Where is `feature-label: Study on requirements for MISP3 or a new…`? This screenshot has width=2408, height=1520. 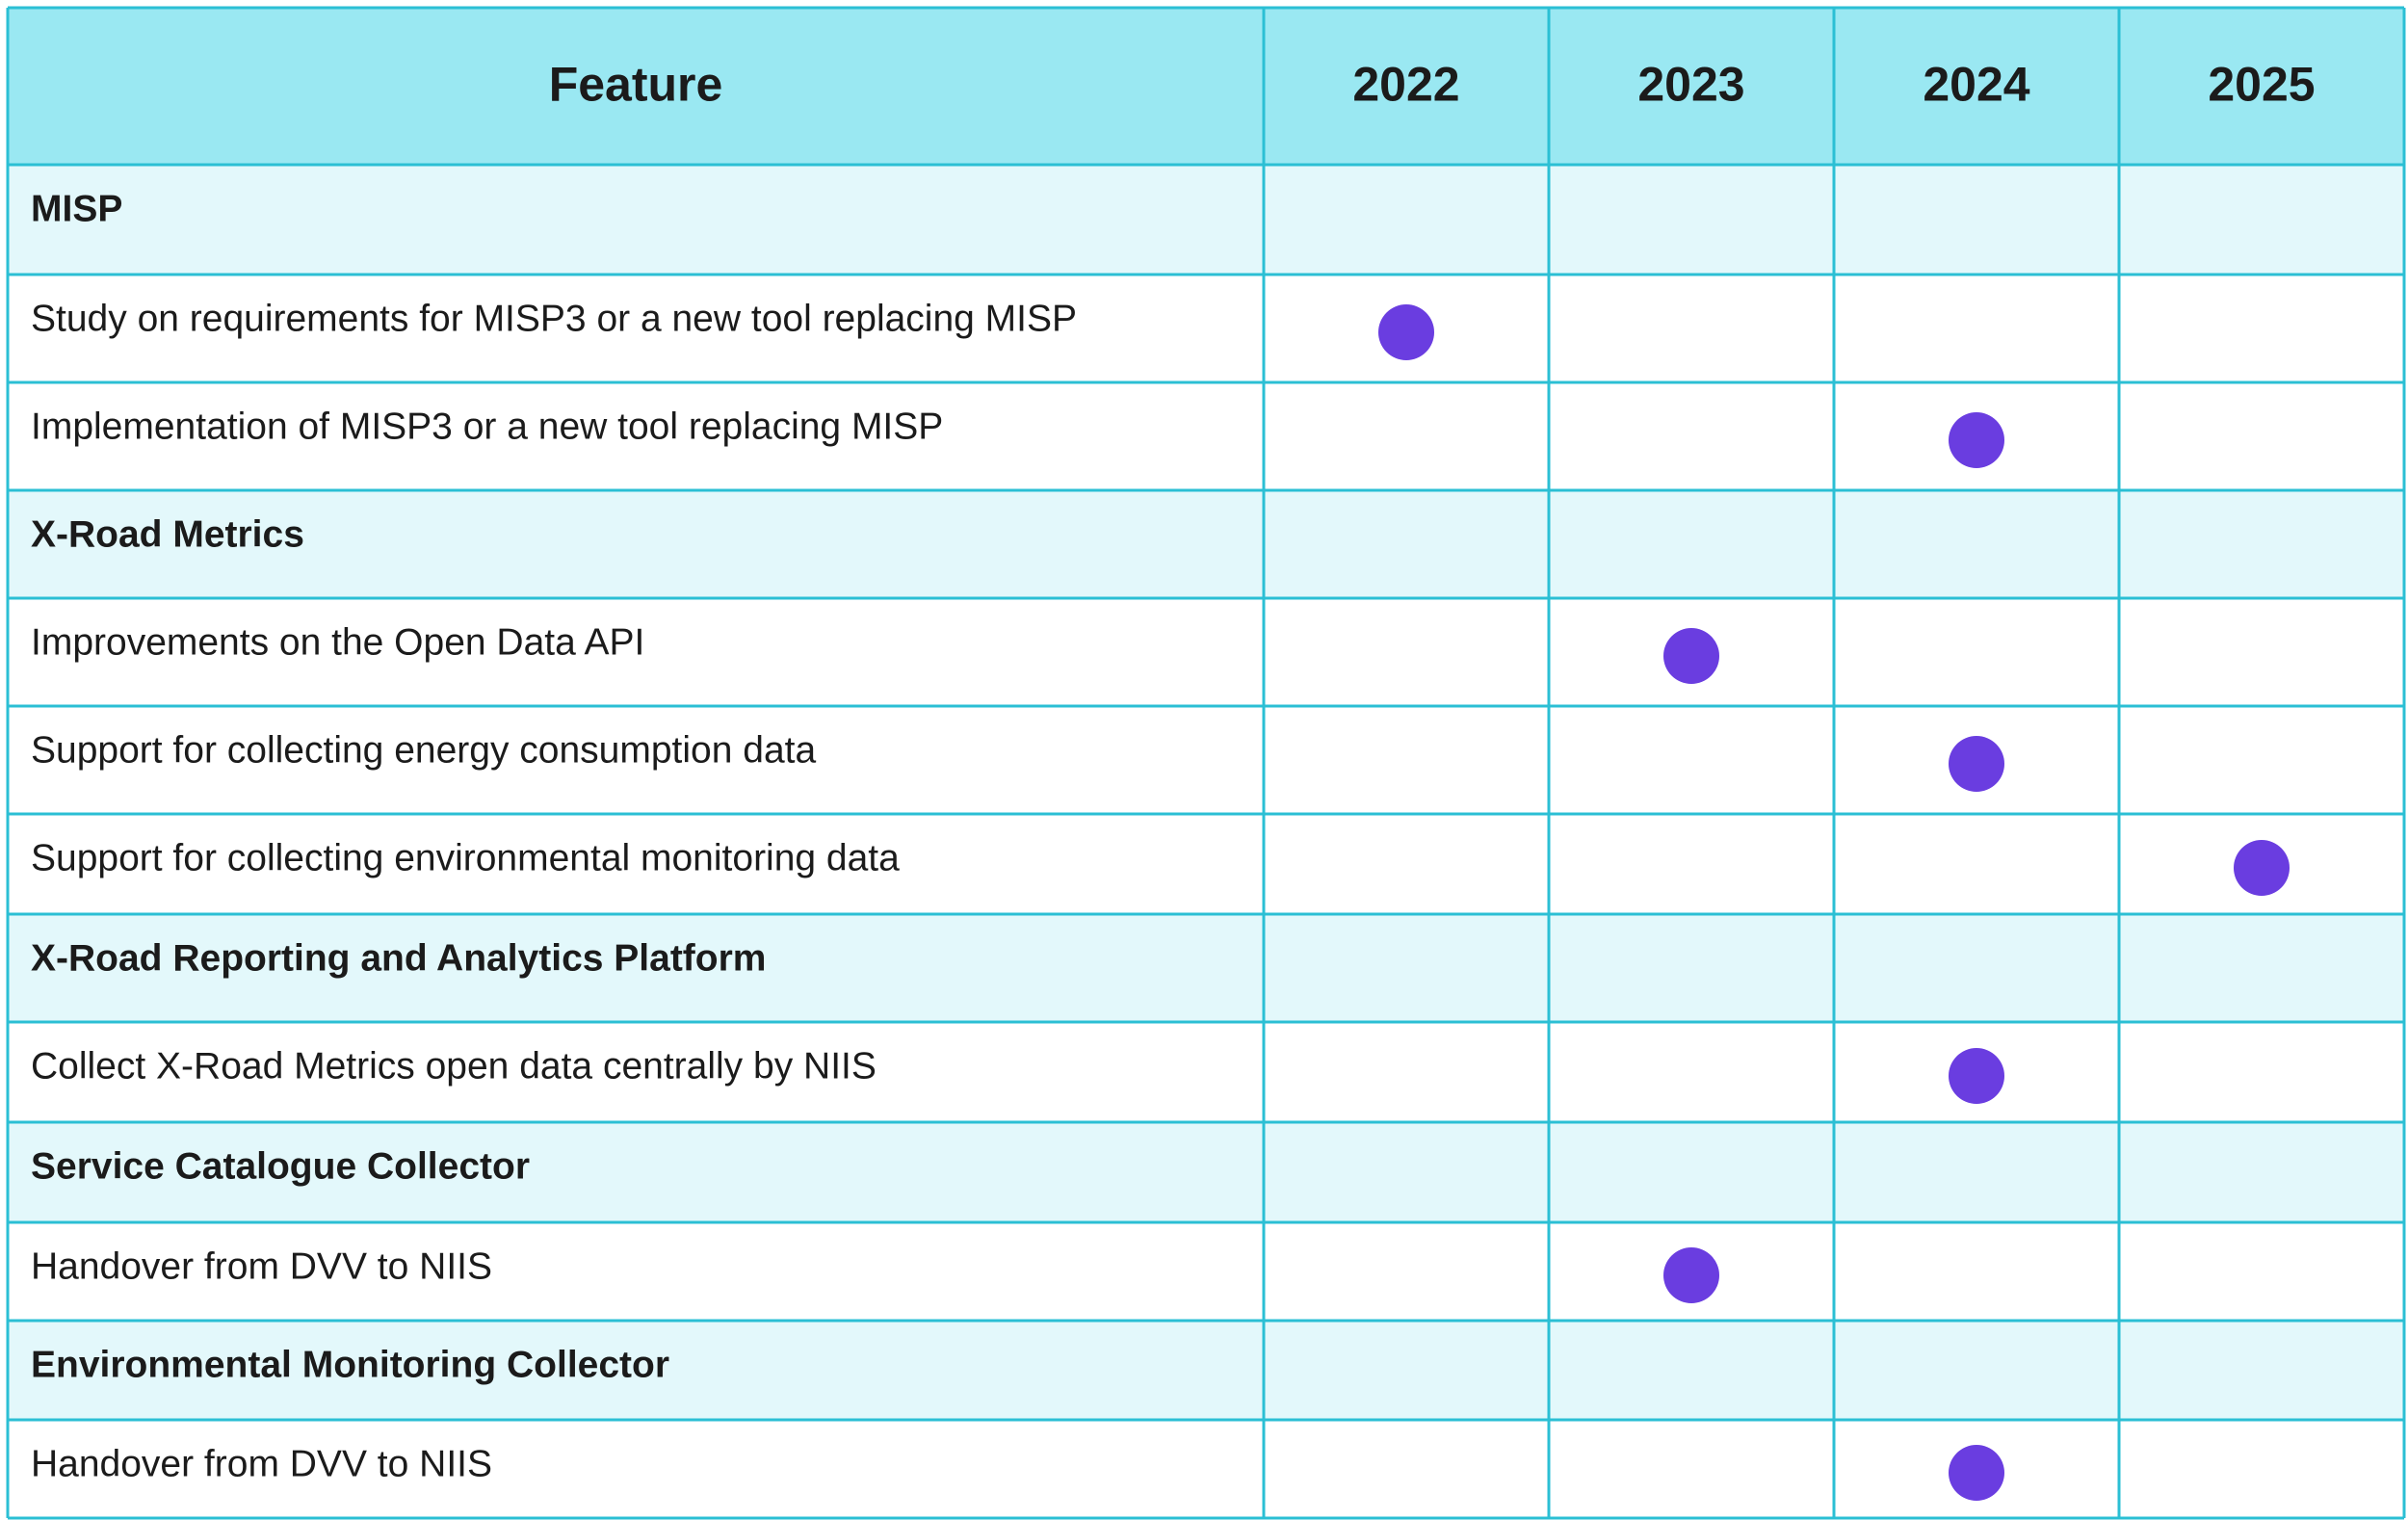
feature-label: Study on requirements for MISP3 or a new… is located at coordinates (554, 318).